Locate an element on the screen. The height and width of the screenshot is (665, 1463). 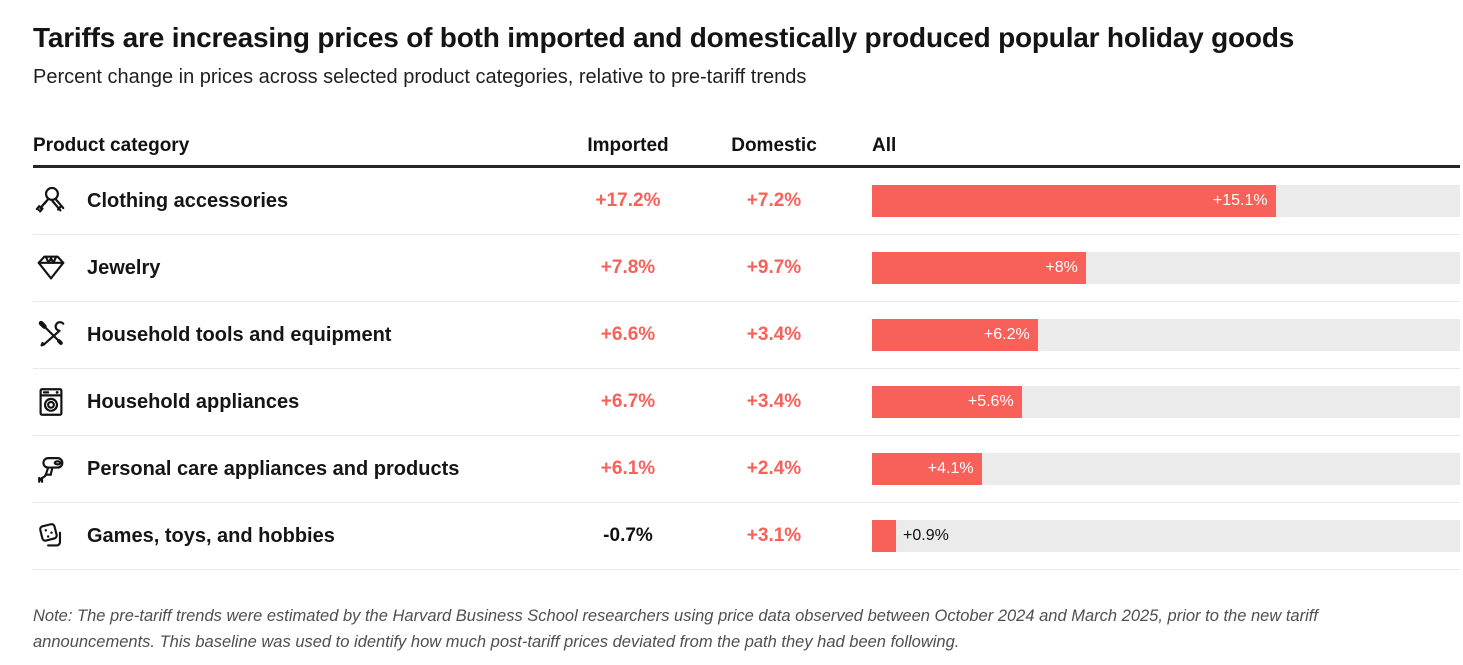
all-bar is located at coordinates (884, 536).